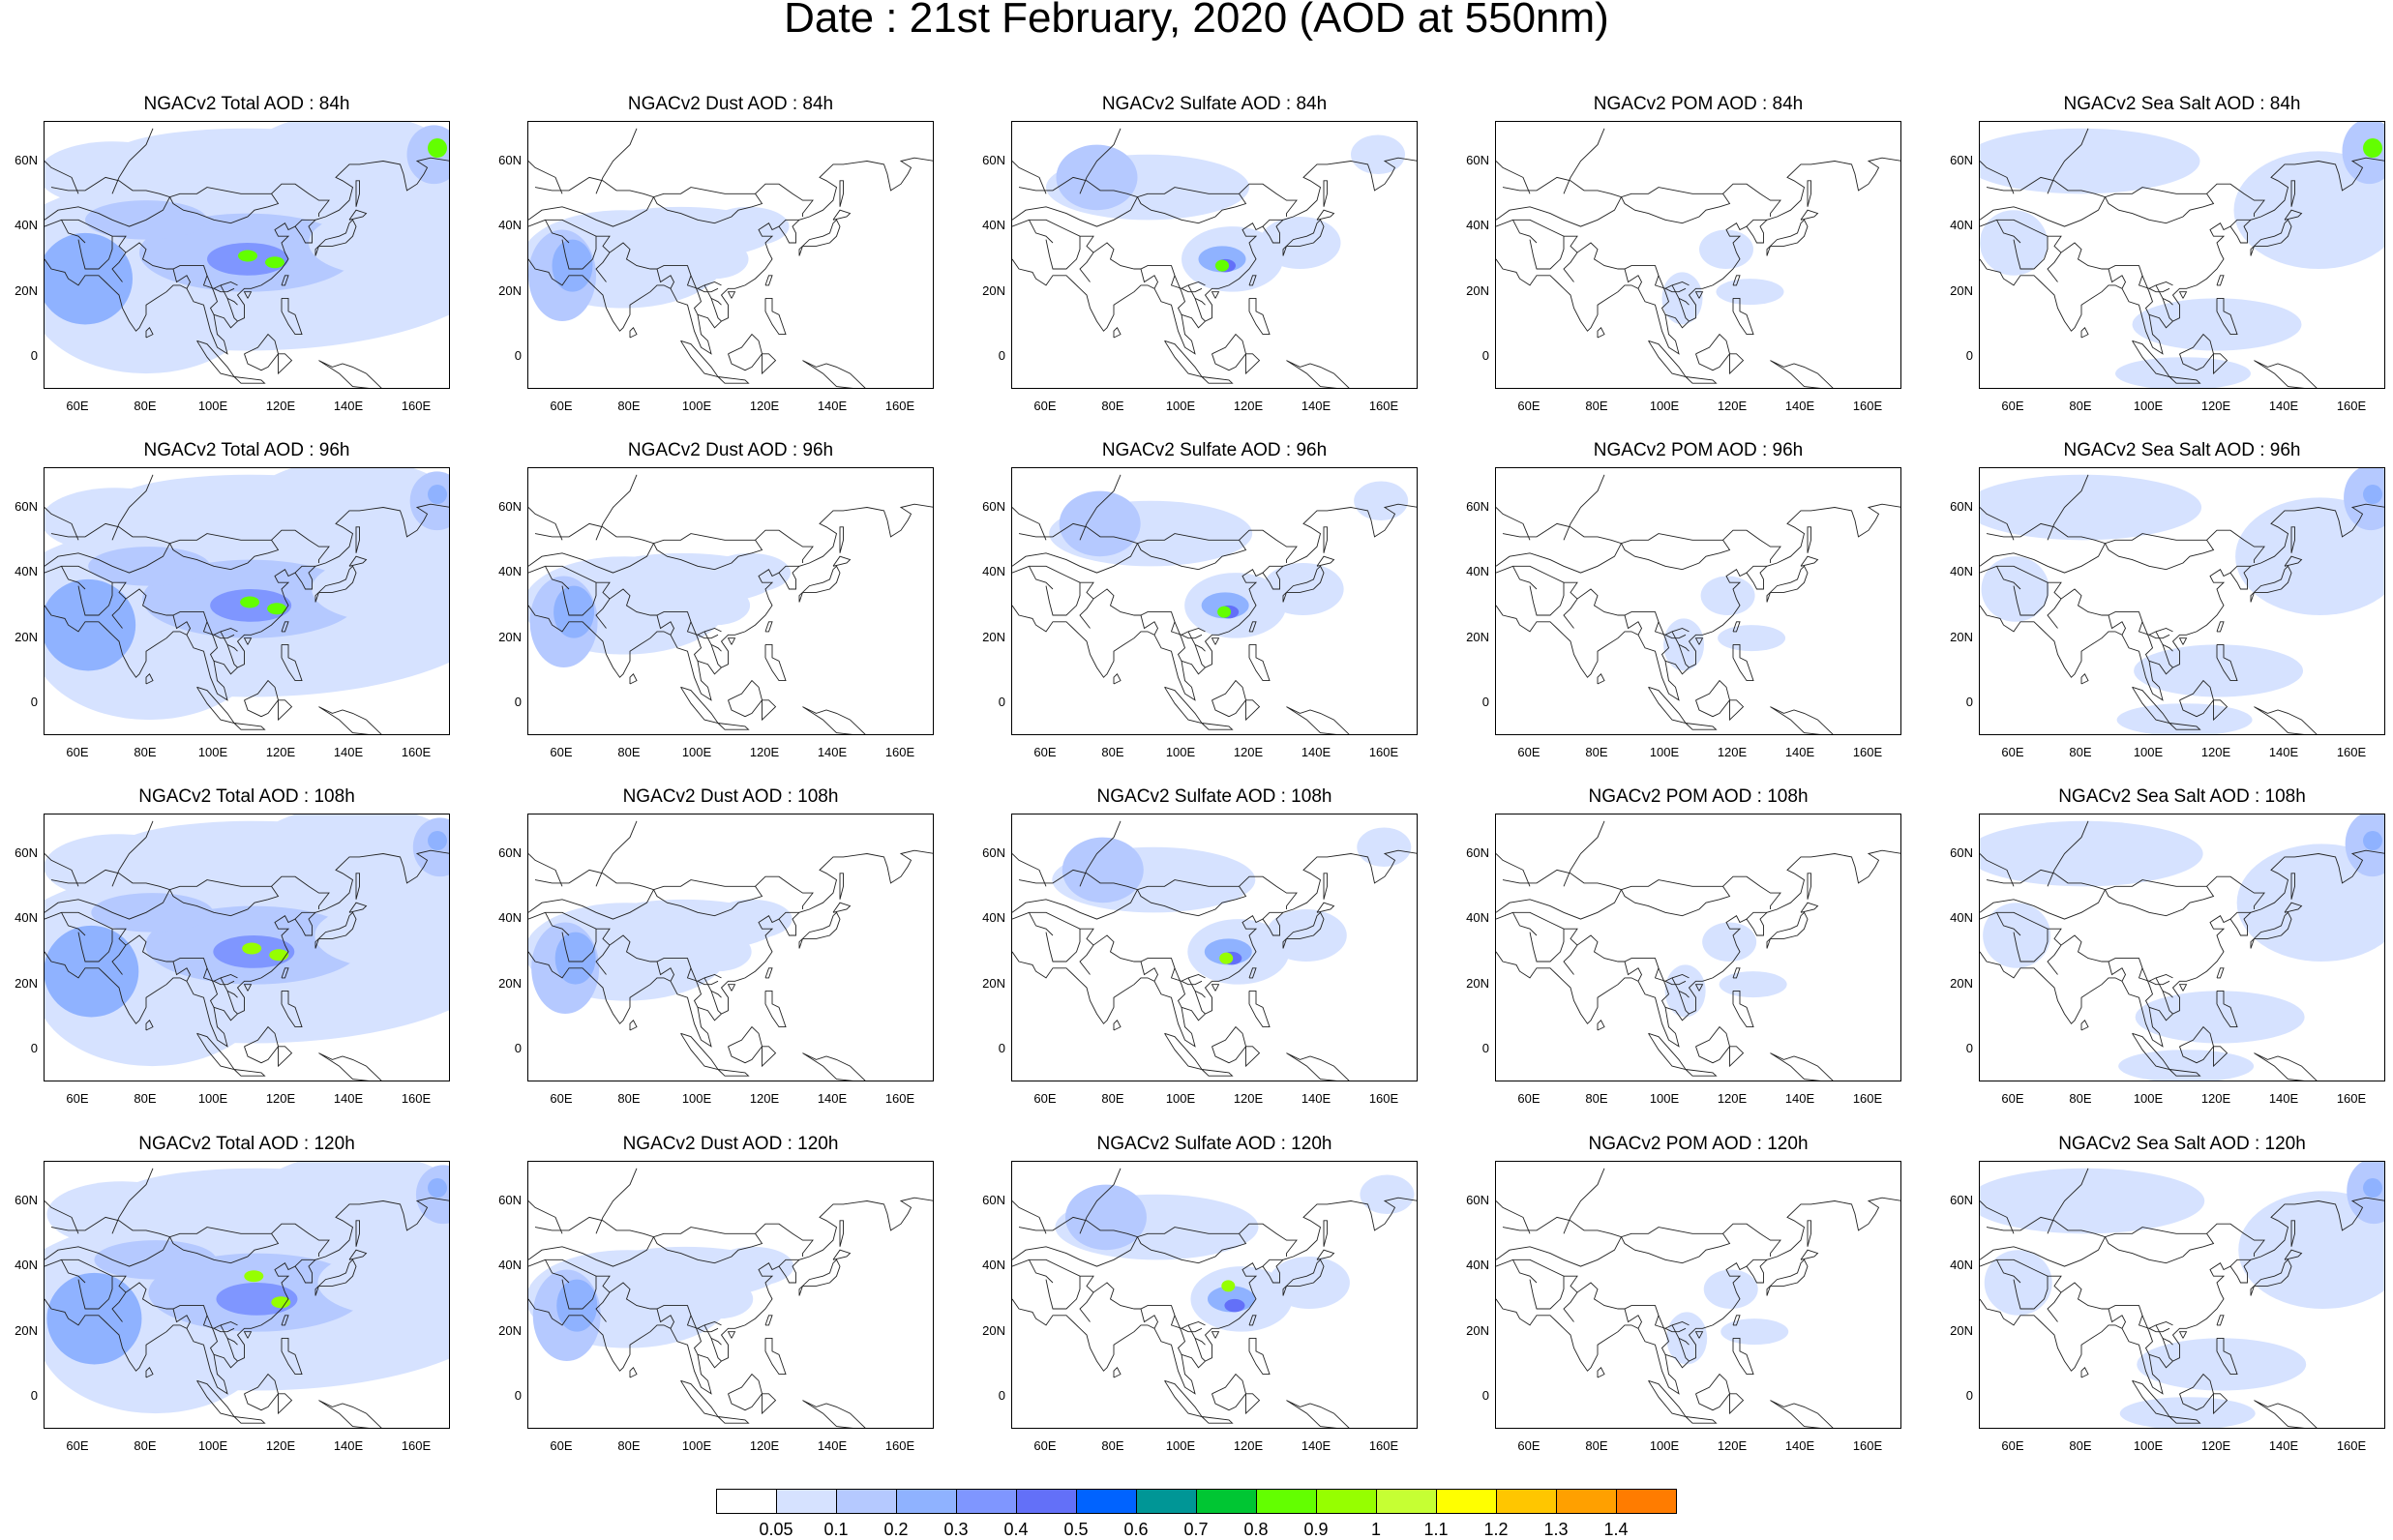 The image size is (2393, 1540). I want to click on lon-tick-label: 120E, so click(1248, 752).